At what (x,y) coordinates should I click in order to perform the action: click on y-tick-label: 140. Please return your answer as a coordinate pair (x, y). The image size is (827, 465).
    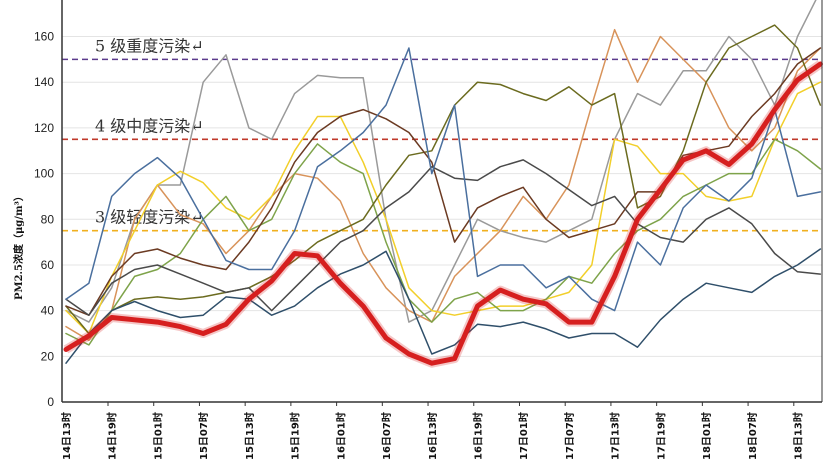
    Looking at the image, I should click on (44, 82).